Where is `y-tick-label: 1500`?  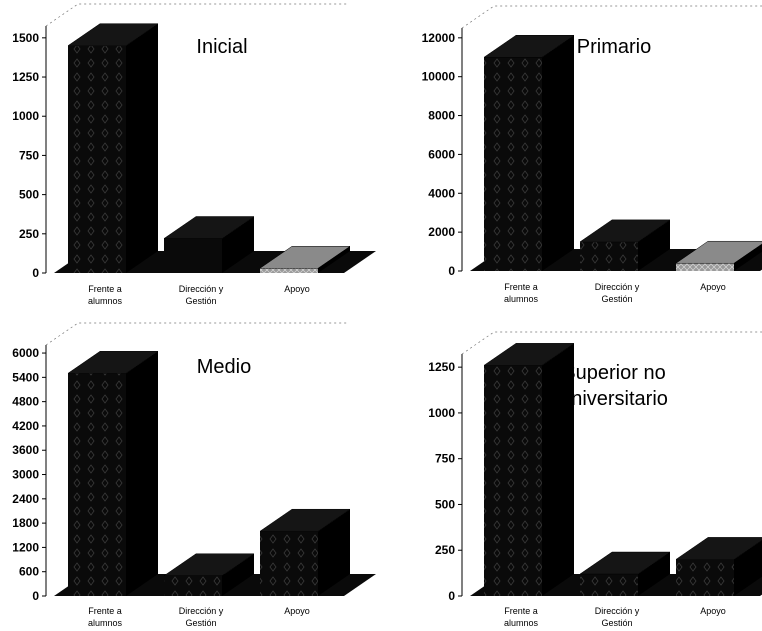
y-tick-label: 1500 is located at coordinates (25, 38).